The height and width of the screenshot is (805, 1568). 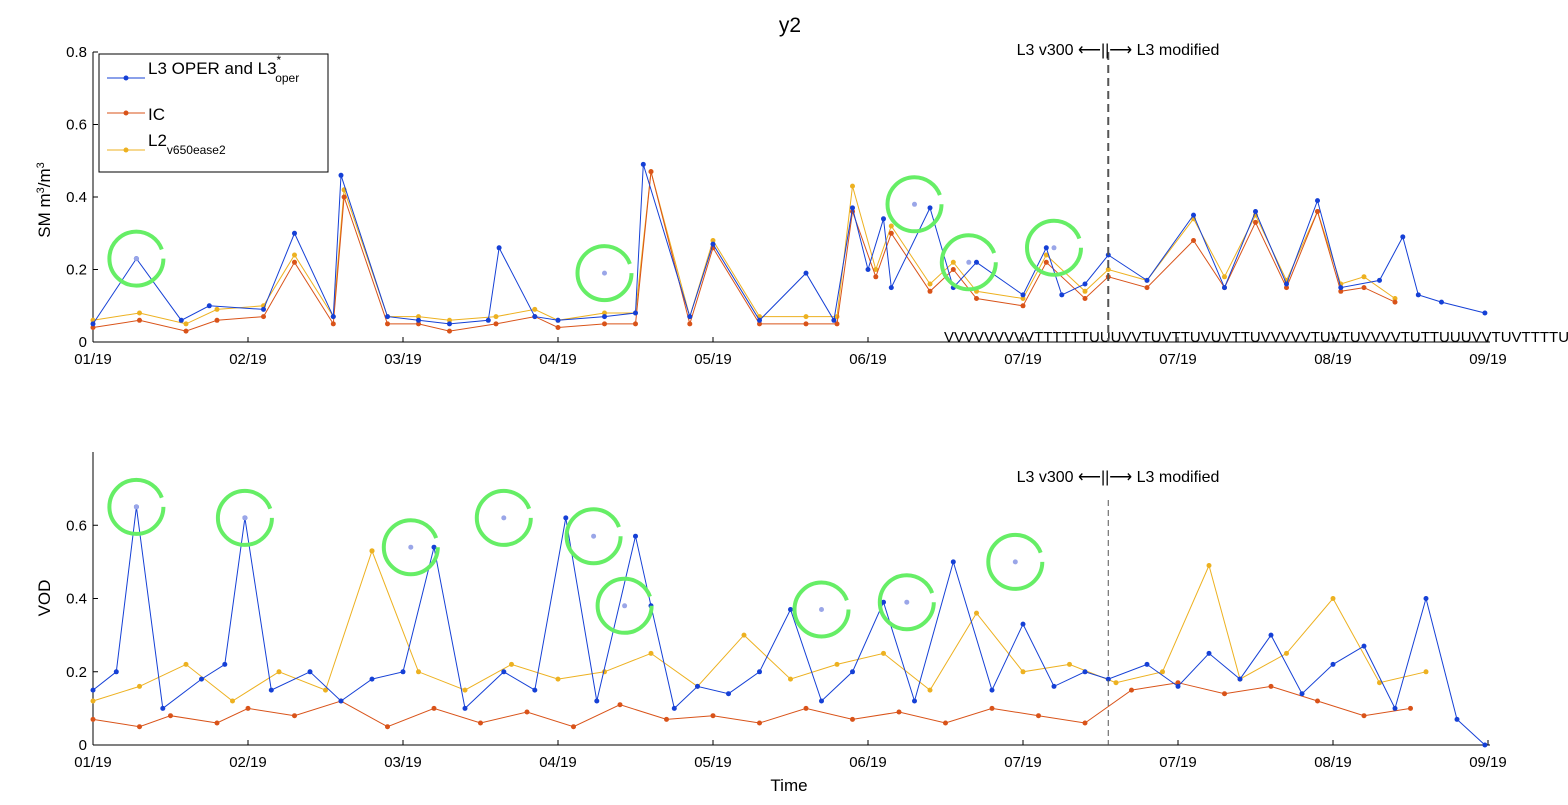 What do you see at coordinates (403, 359) in the screenshot?
I see `top-x-tick-label: 03/19` at bounding box center [403, 359].